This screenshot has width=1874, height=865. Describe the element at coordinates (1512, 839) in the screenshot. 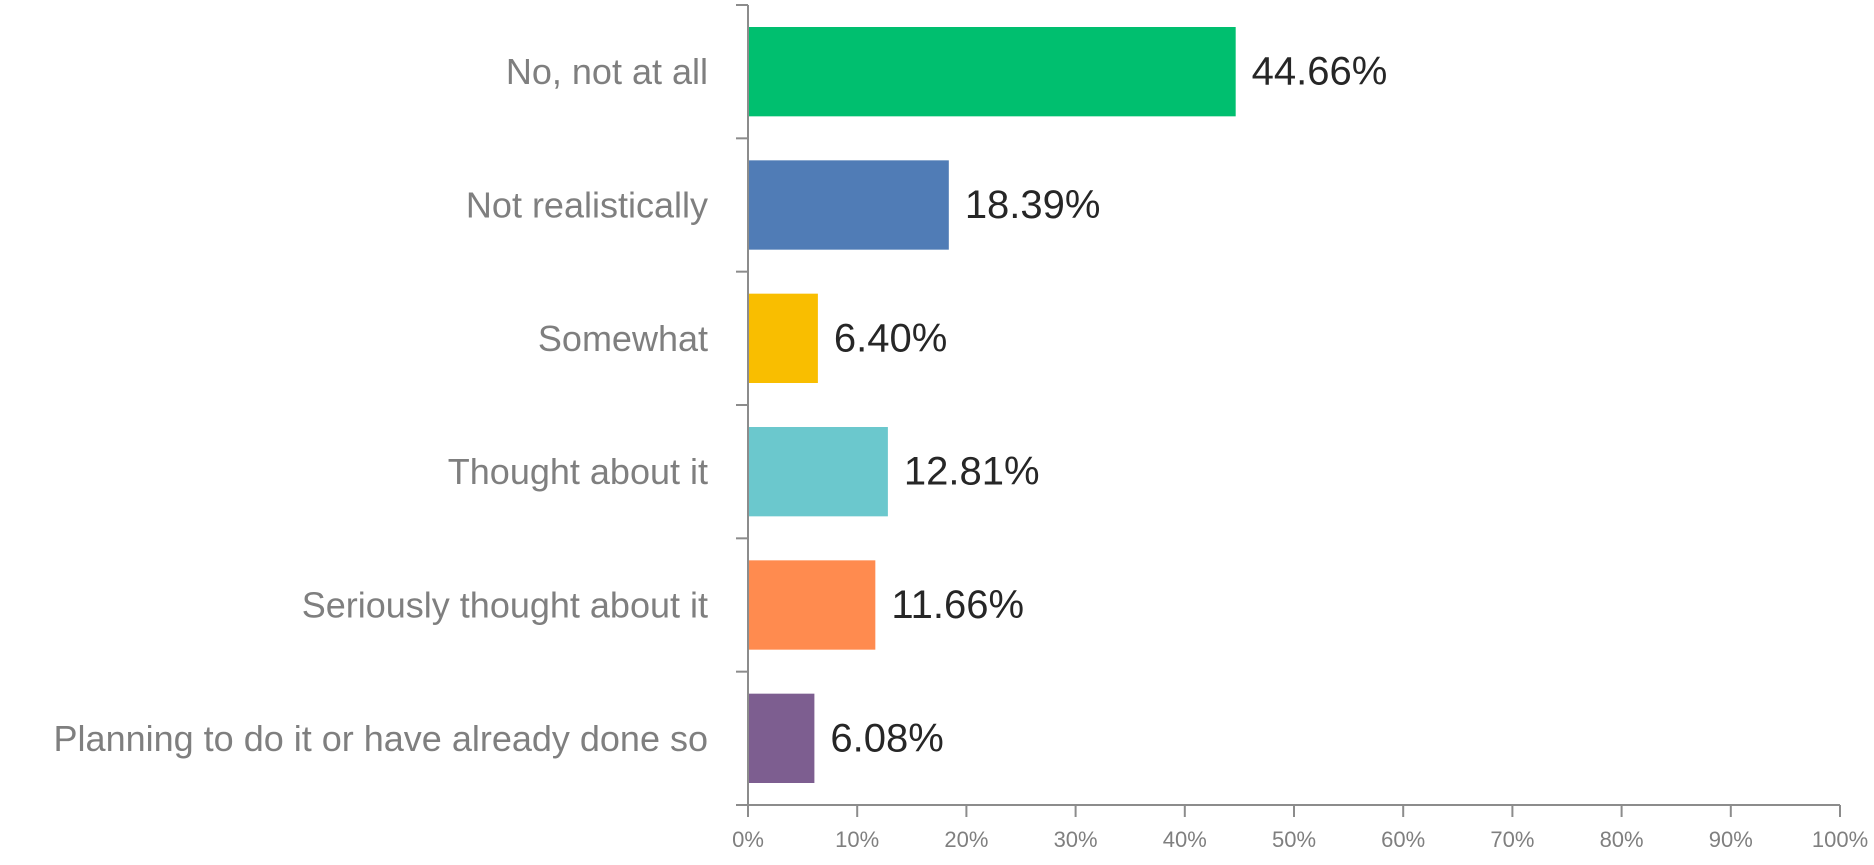

I see `x-tick-label: 70%` at that location.